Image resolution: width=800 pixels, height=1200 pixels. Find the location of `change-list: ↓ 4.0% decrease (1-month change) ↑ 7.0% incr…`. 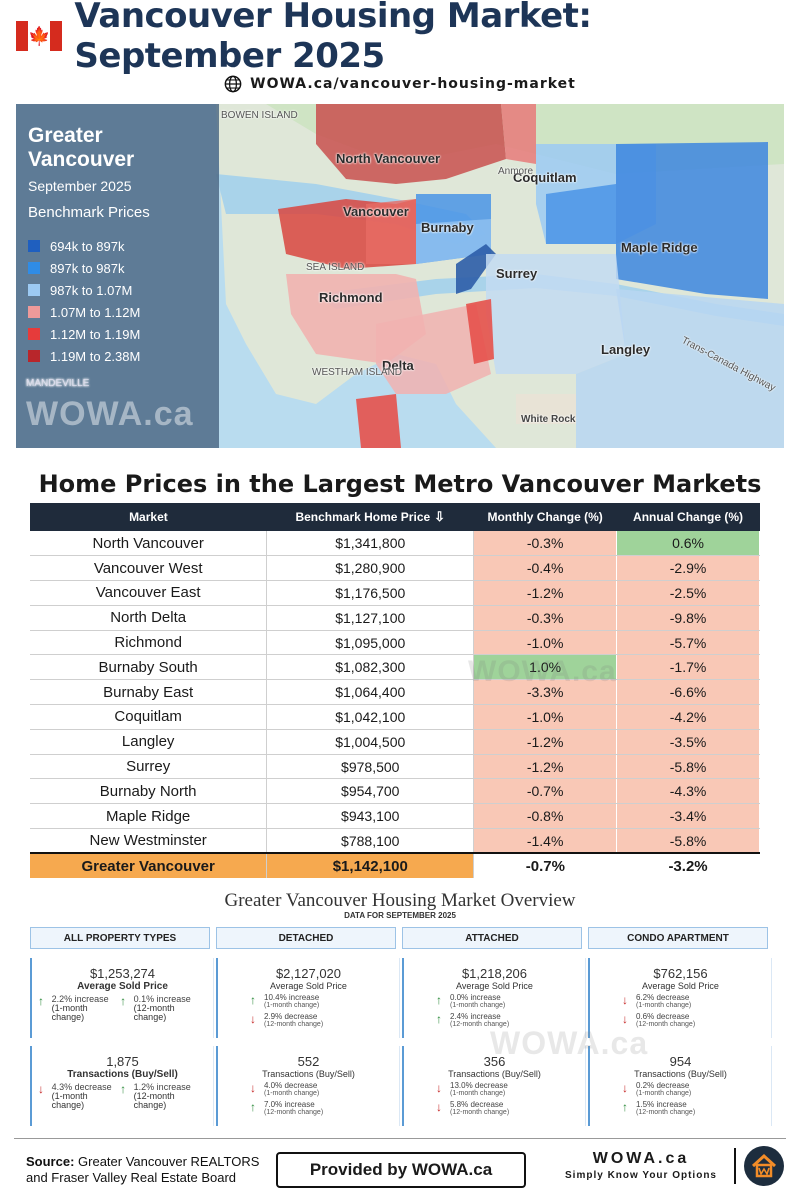

change-list: ↓ 4.0% decrease (1-month change) ↑ 7.0% incr… is located at coordinates (308, 1099).